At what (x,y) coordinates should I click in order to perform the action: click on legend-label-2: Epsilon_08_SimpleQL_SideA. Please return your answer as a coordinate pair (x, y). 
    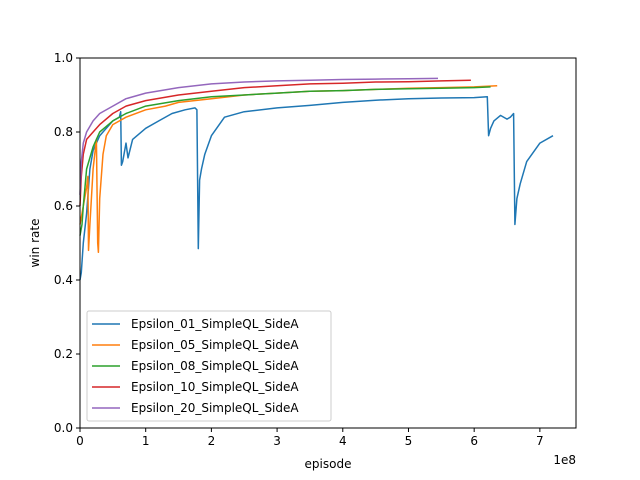
    Looking at the image, I should click on (215, 366).